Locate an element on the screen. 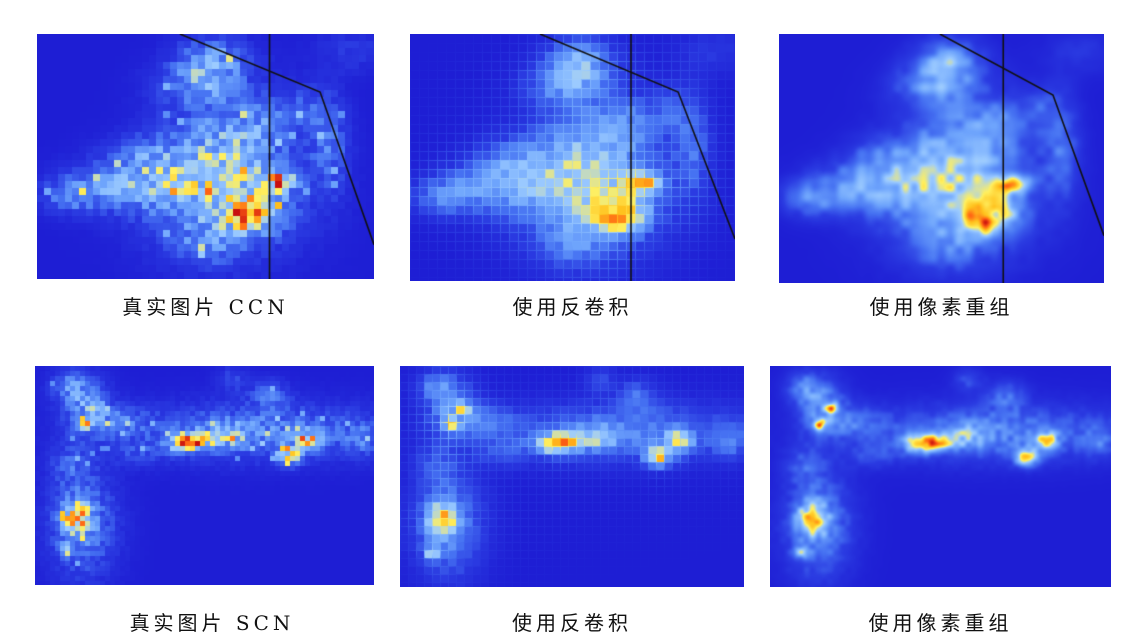 This screenshot has width=1133, height=644. caption-scn-deconvolution: 使用反卷积 is located at coordinates (572, 623).